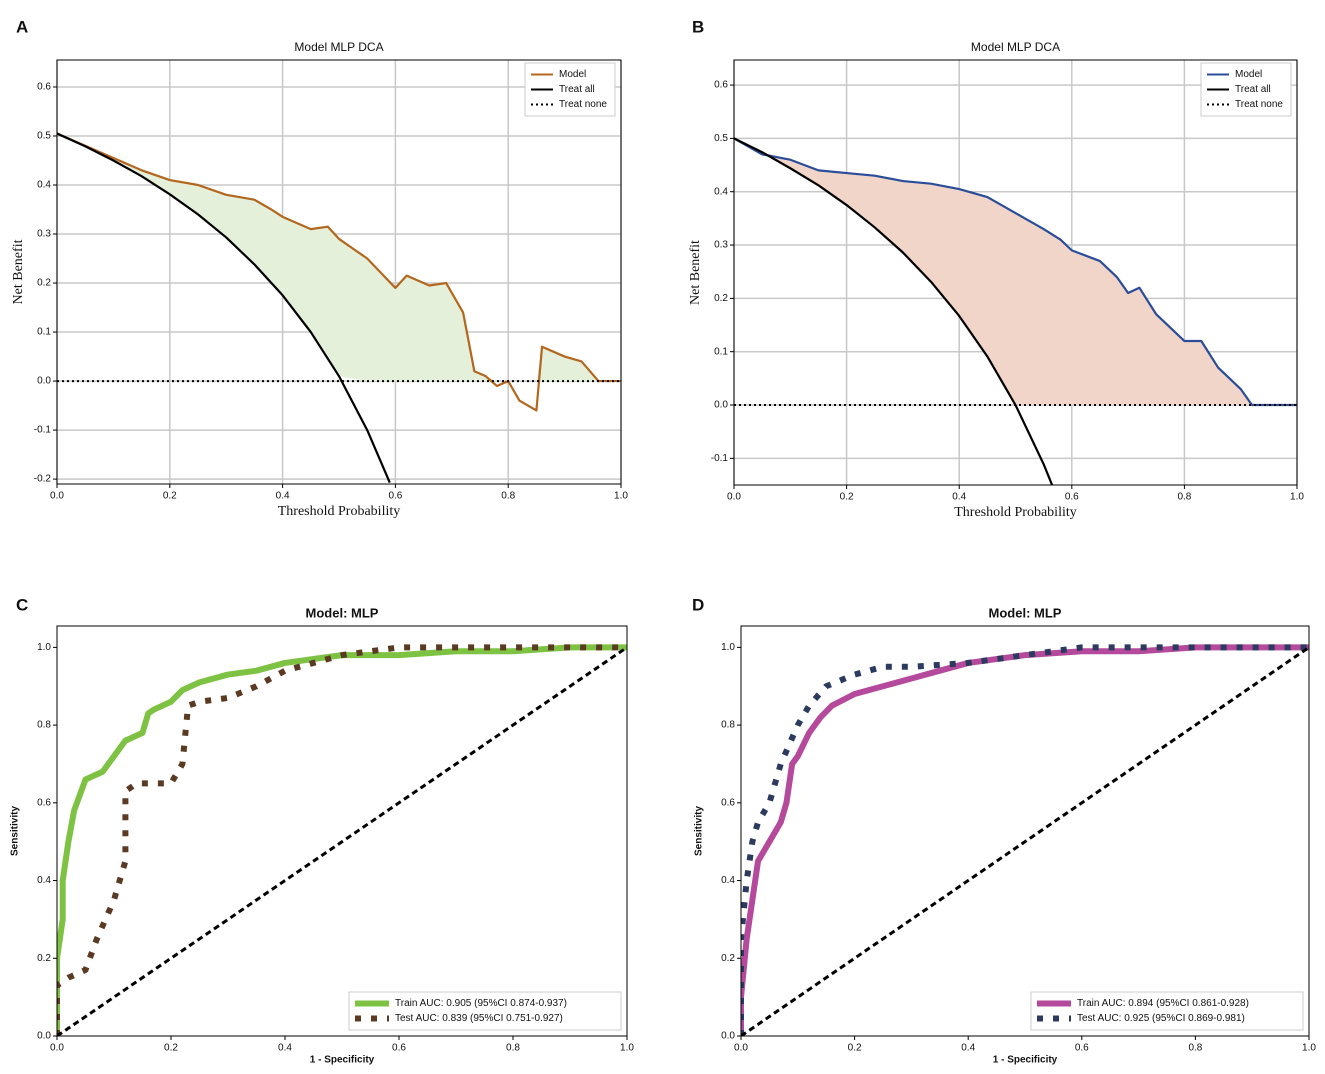 The height and width of the screenshot is (1074, 1325). Describe the element at coordinates (698, 604) in the screenshot. I see `panel-label: D` at that location.